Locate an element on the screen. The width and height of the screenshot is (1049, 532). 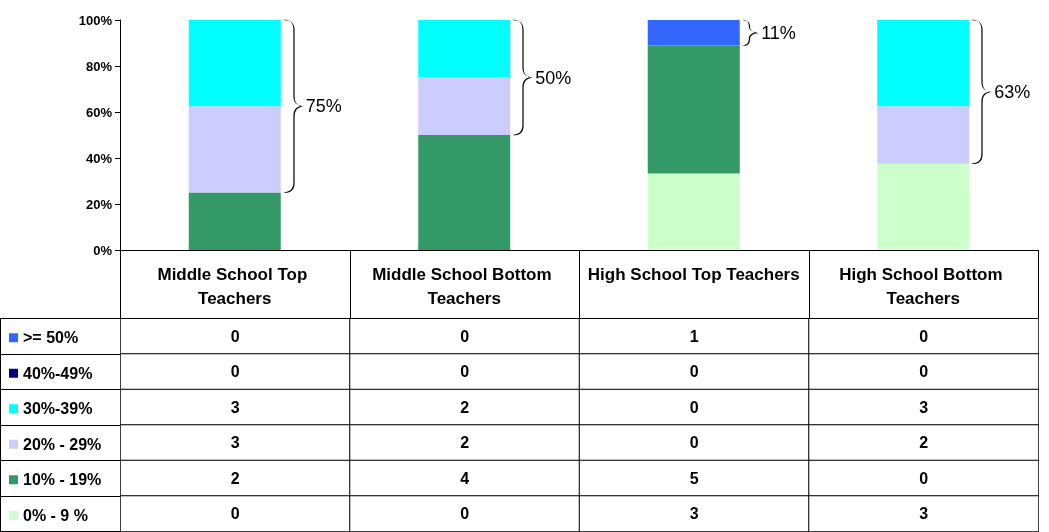
y-tick-label: 80% is located at coordinates (99, 66).